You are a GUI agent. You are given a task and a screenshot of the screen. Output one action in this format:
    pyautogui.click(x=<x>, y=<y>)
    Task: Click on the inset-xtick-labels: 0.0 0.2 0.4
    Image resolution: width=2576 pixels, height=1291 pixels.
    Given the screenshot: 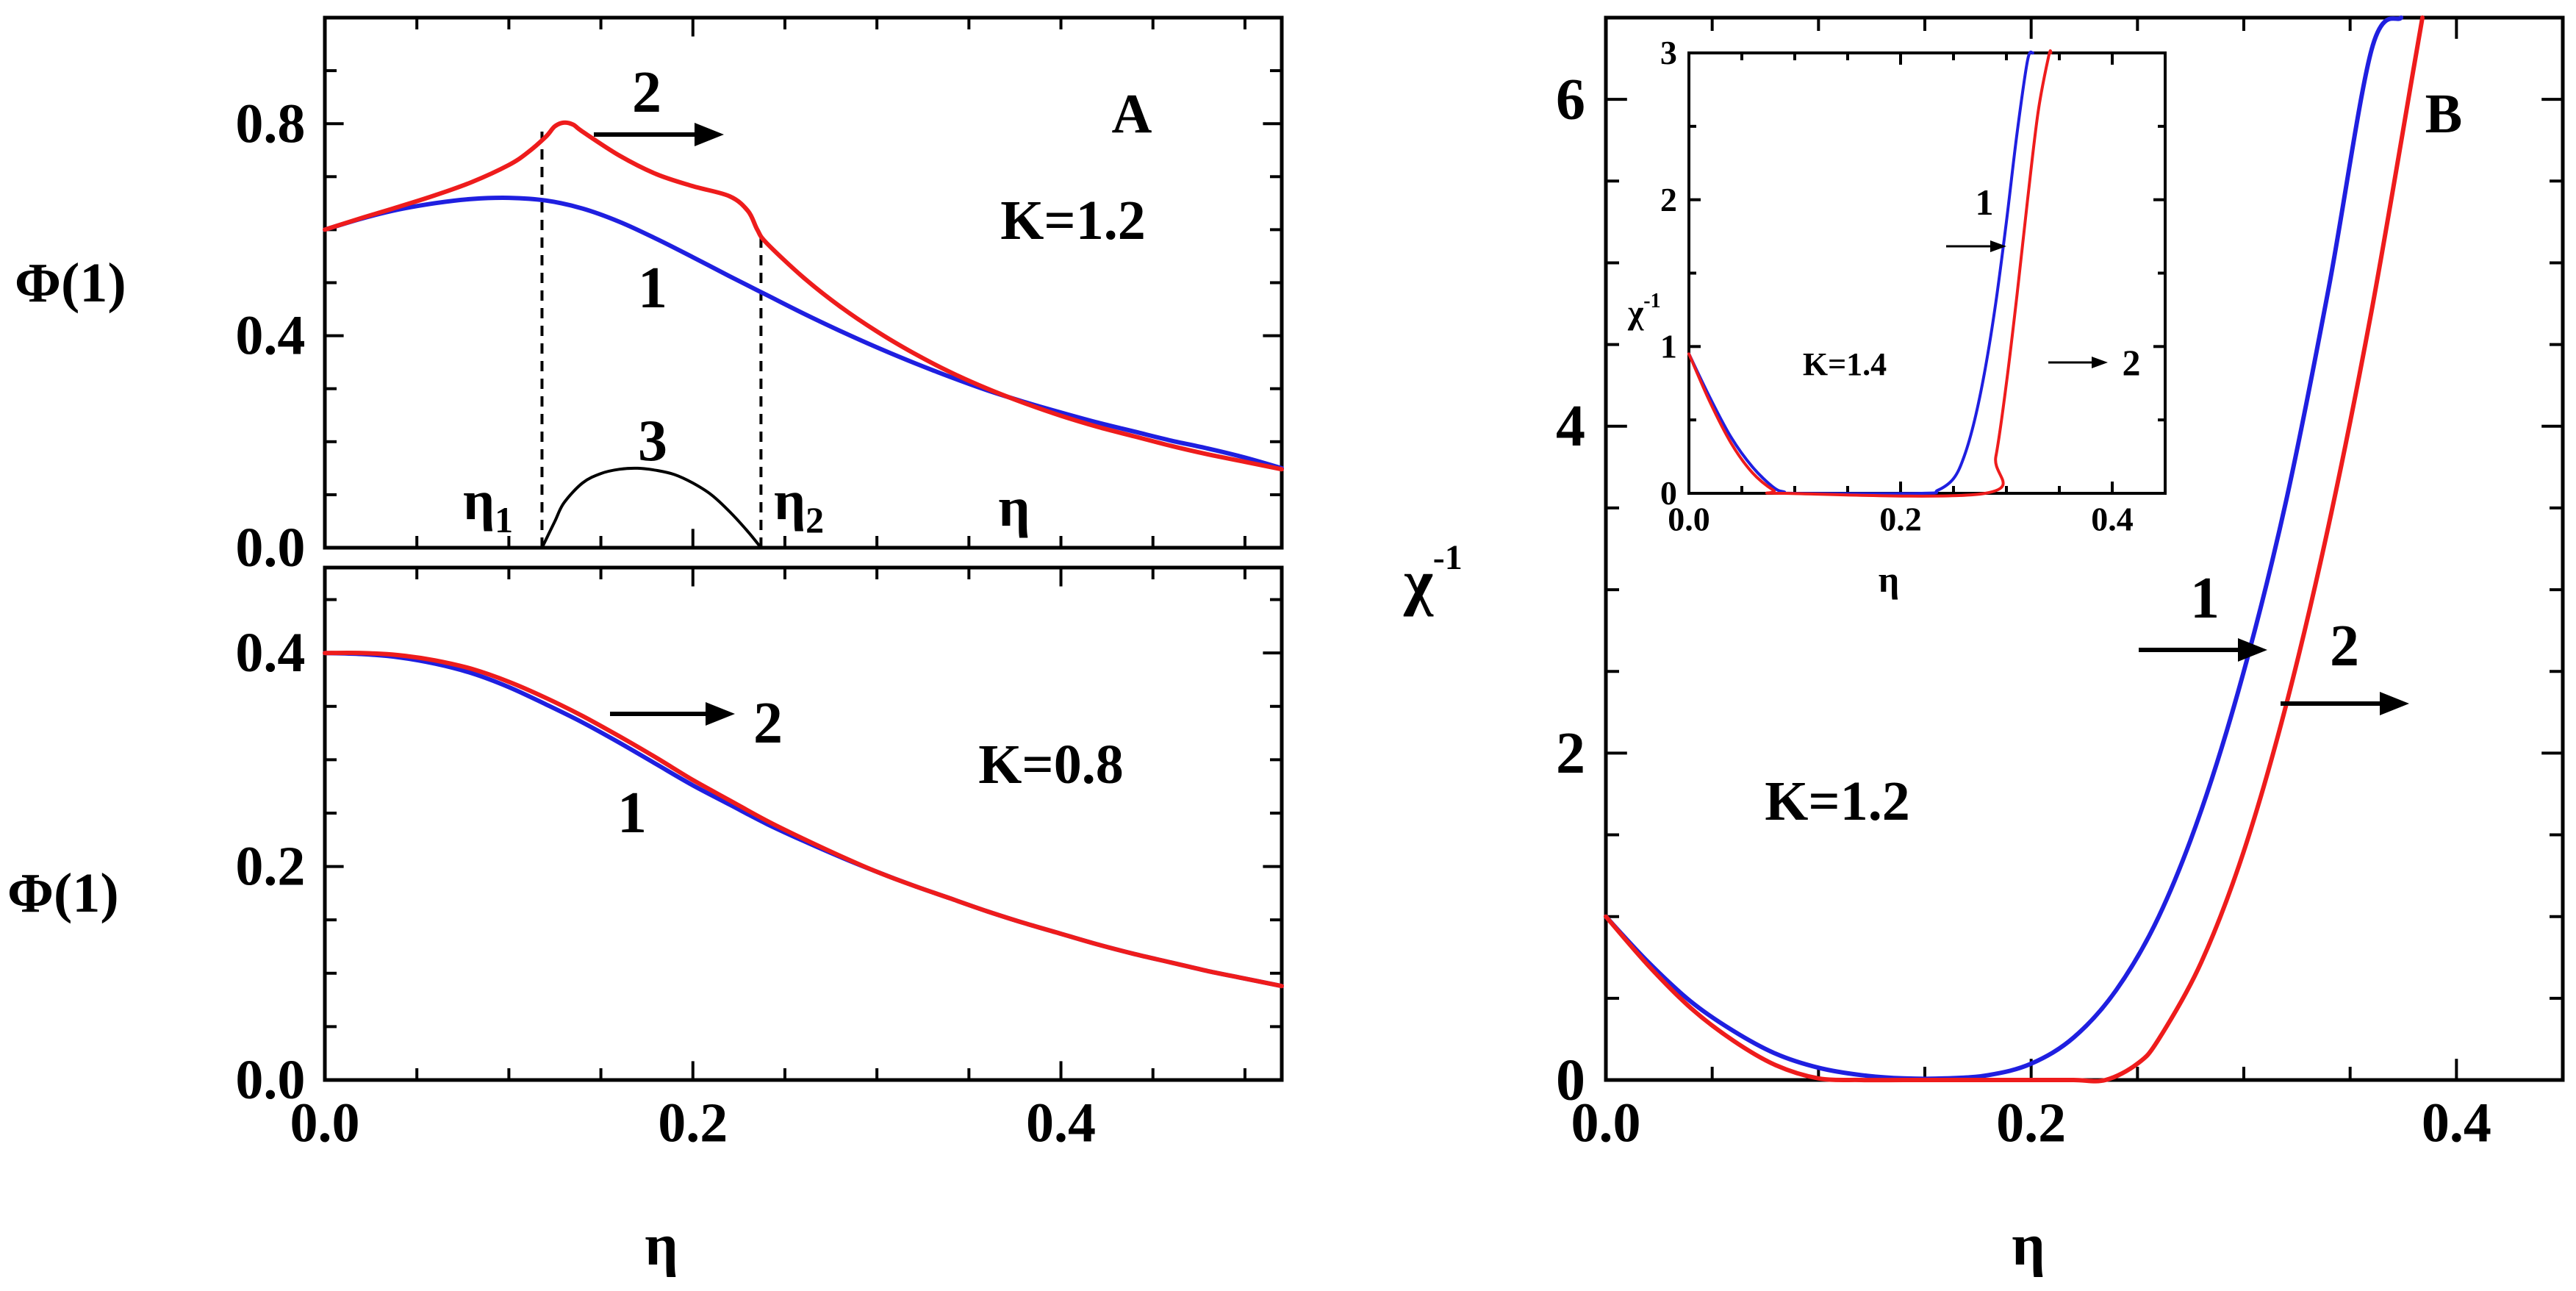 What is the action you would take?
    pyautogui.click(x=1901, y=519)
    